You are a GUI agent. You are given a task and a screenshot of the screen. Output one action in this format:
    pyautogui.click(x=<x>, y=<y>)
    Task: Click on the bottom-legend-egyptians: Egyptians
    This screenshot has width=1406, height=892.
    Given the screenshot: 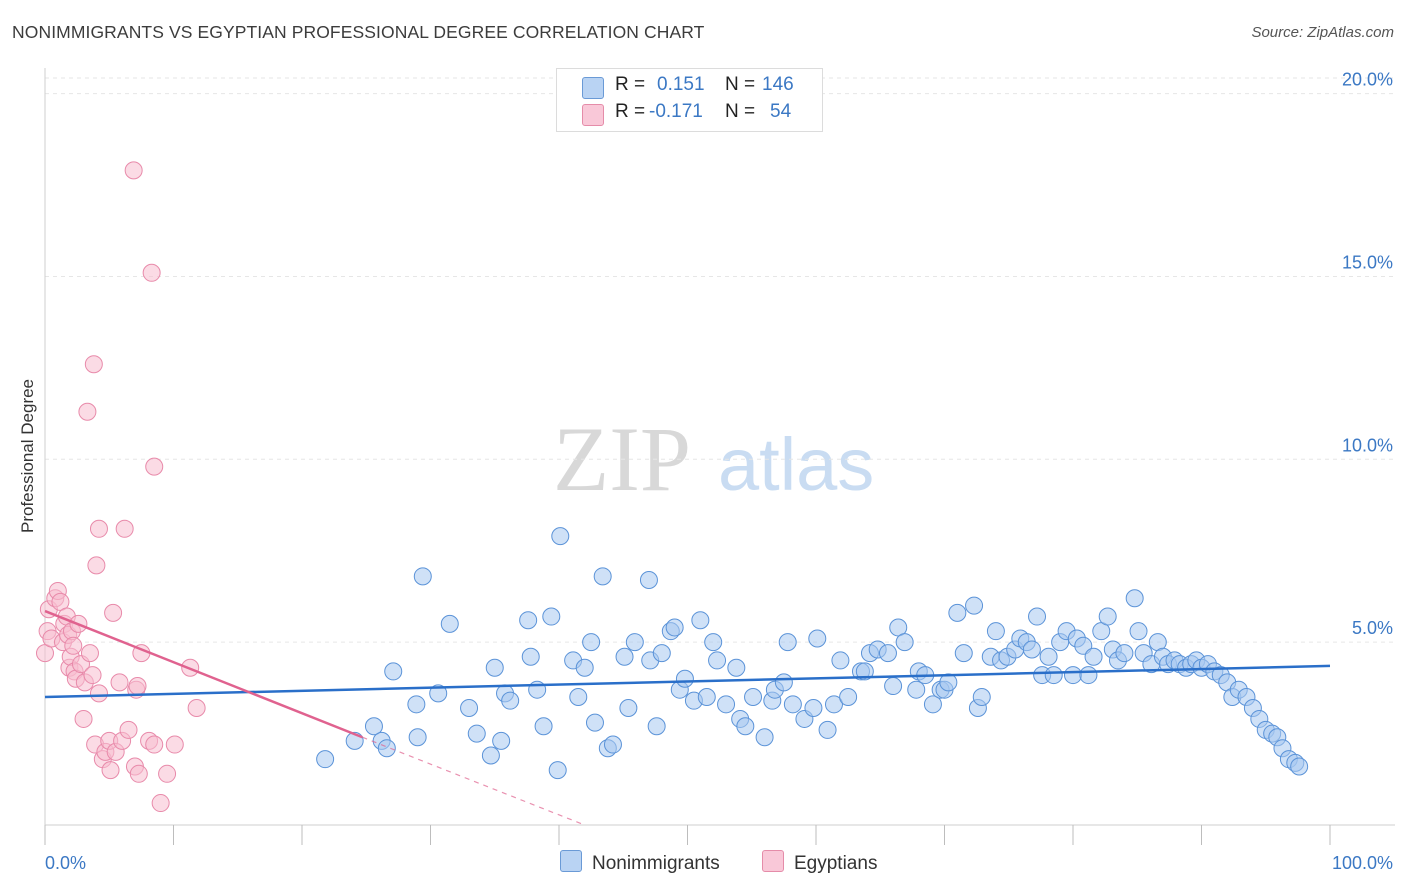 What is the action you would take?
    pyautogui.click(x=819, y=862)
    